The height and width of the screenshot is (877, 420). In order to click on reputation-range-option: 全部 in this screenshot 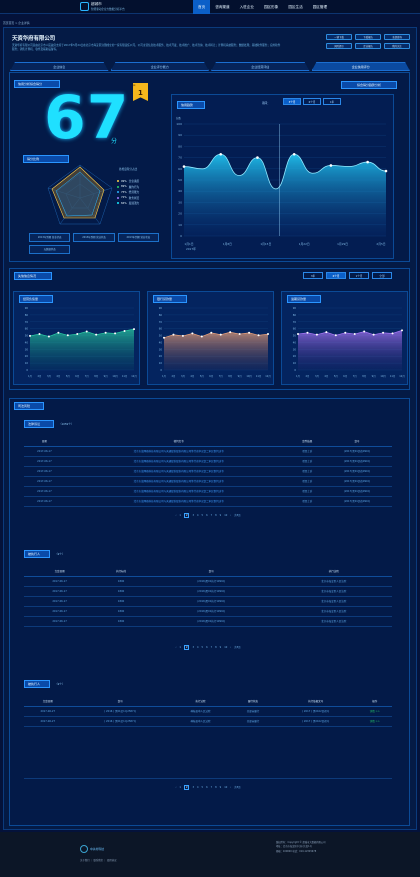, I will do `click(382, 275)`.